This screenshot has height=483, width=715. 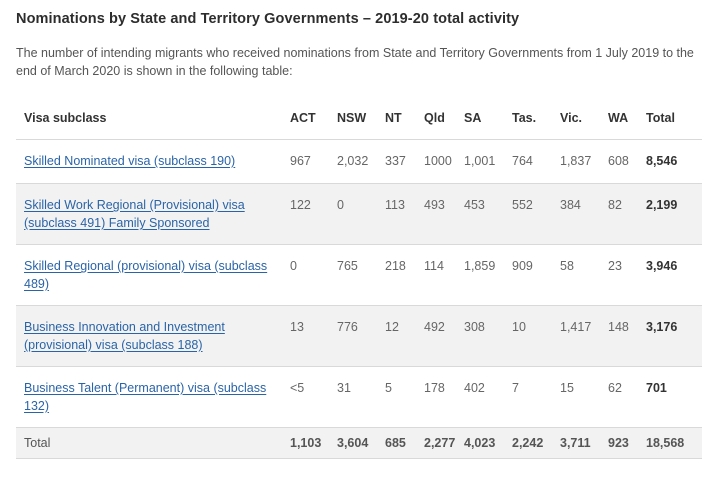 What do you see at coordinates (434, 118) in the screenshot?
I see `header-qld: Qld` at bounding box center [434, 118].